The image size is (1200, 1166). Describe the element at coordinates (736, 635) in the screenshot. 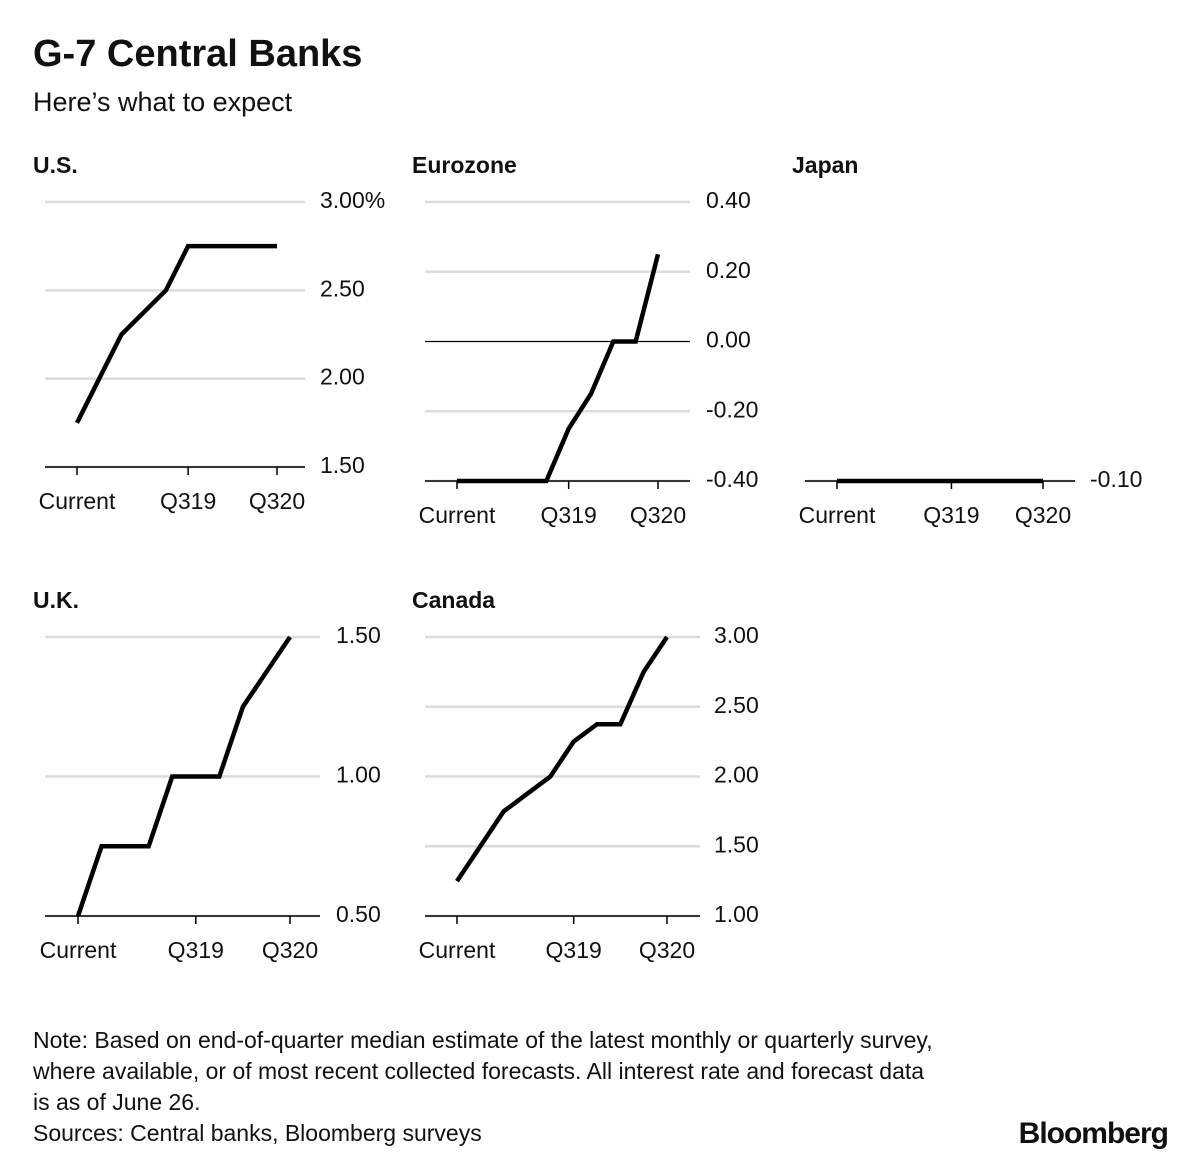

I see `y-tick-label: 3.00` at that location.